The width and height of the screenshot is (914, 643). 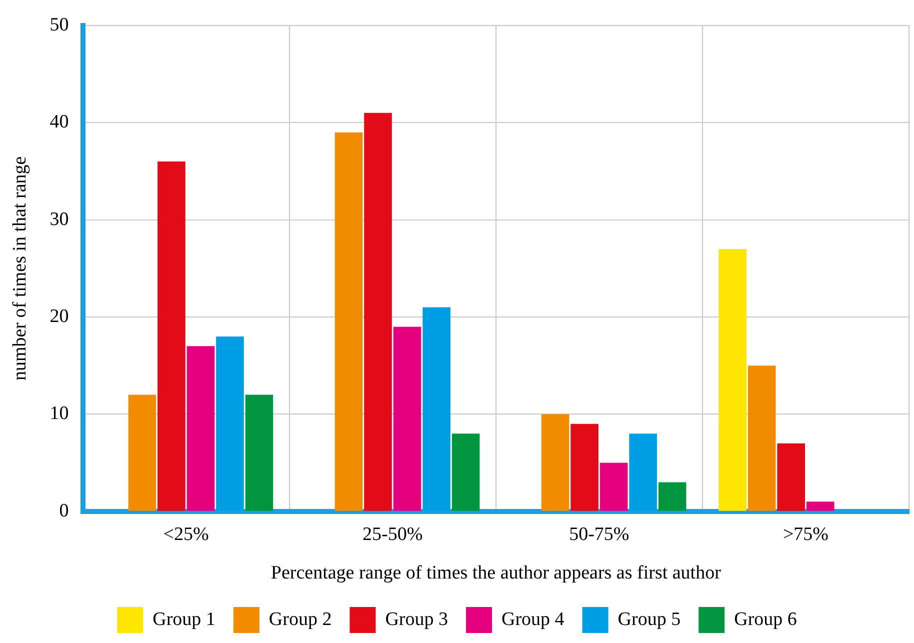 I want to click on x-tick-label: >75%, so click(x=805, y=534).